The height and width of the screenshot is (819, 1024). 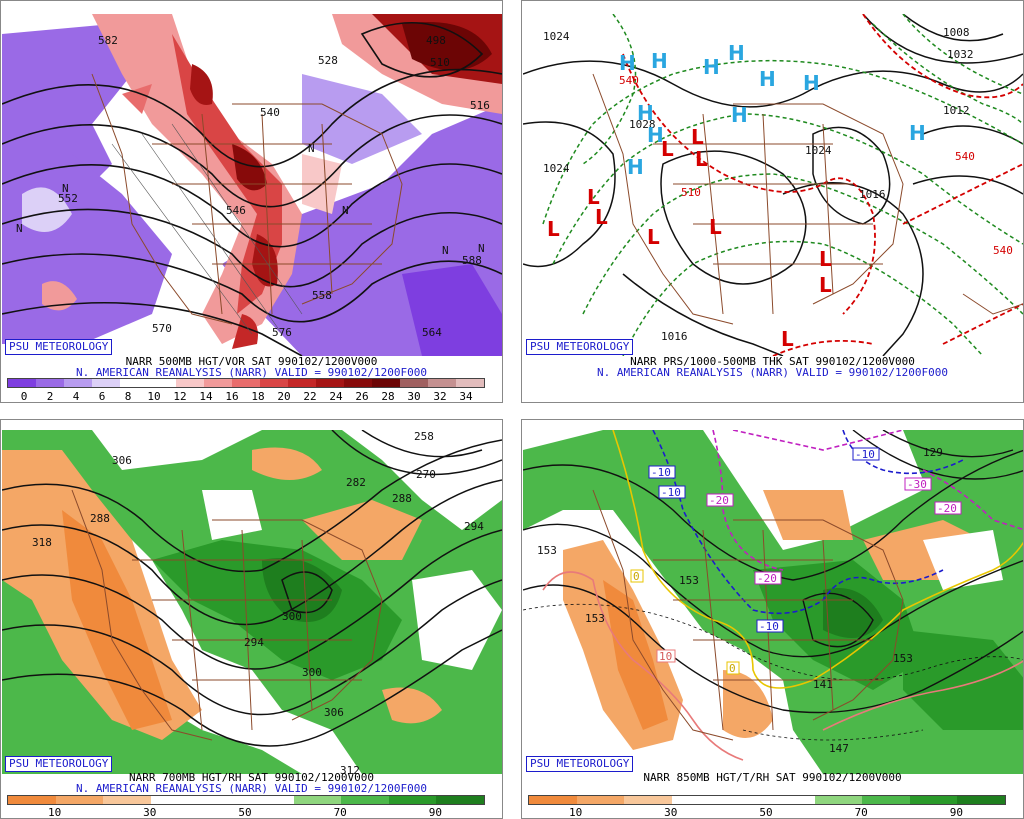 What do you see at coordinates (162, 328) in the screenshot?
I see `contour-label: 570` at bounding box center [162, 328].